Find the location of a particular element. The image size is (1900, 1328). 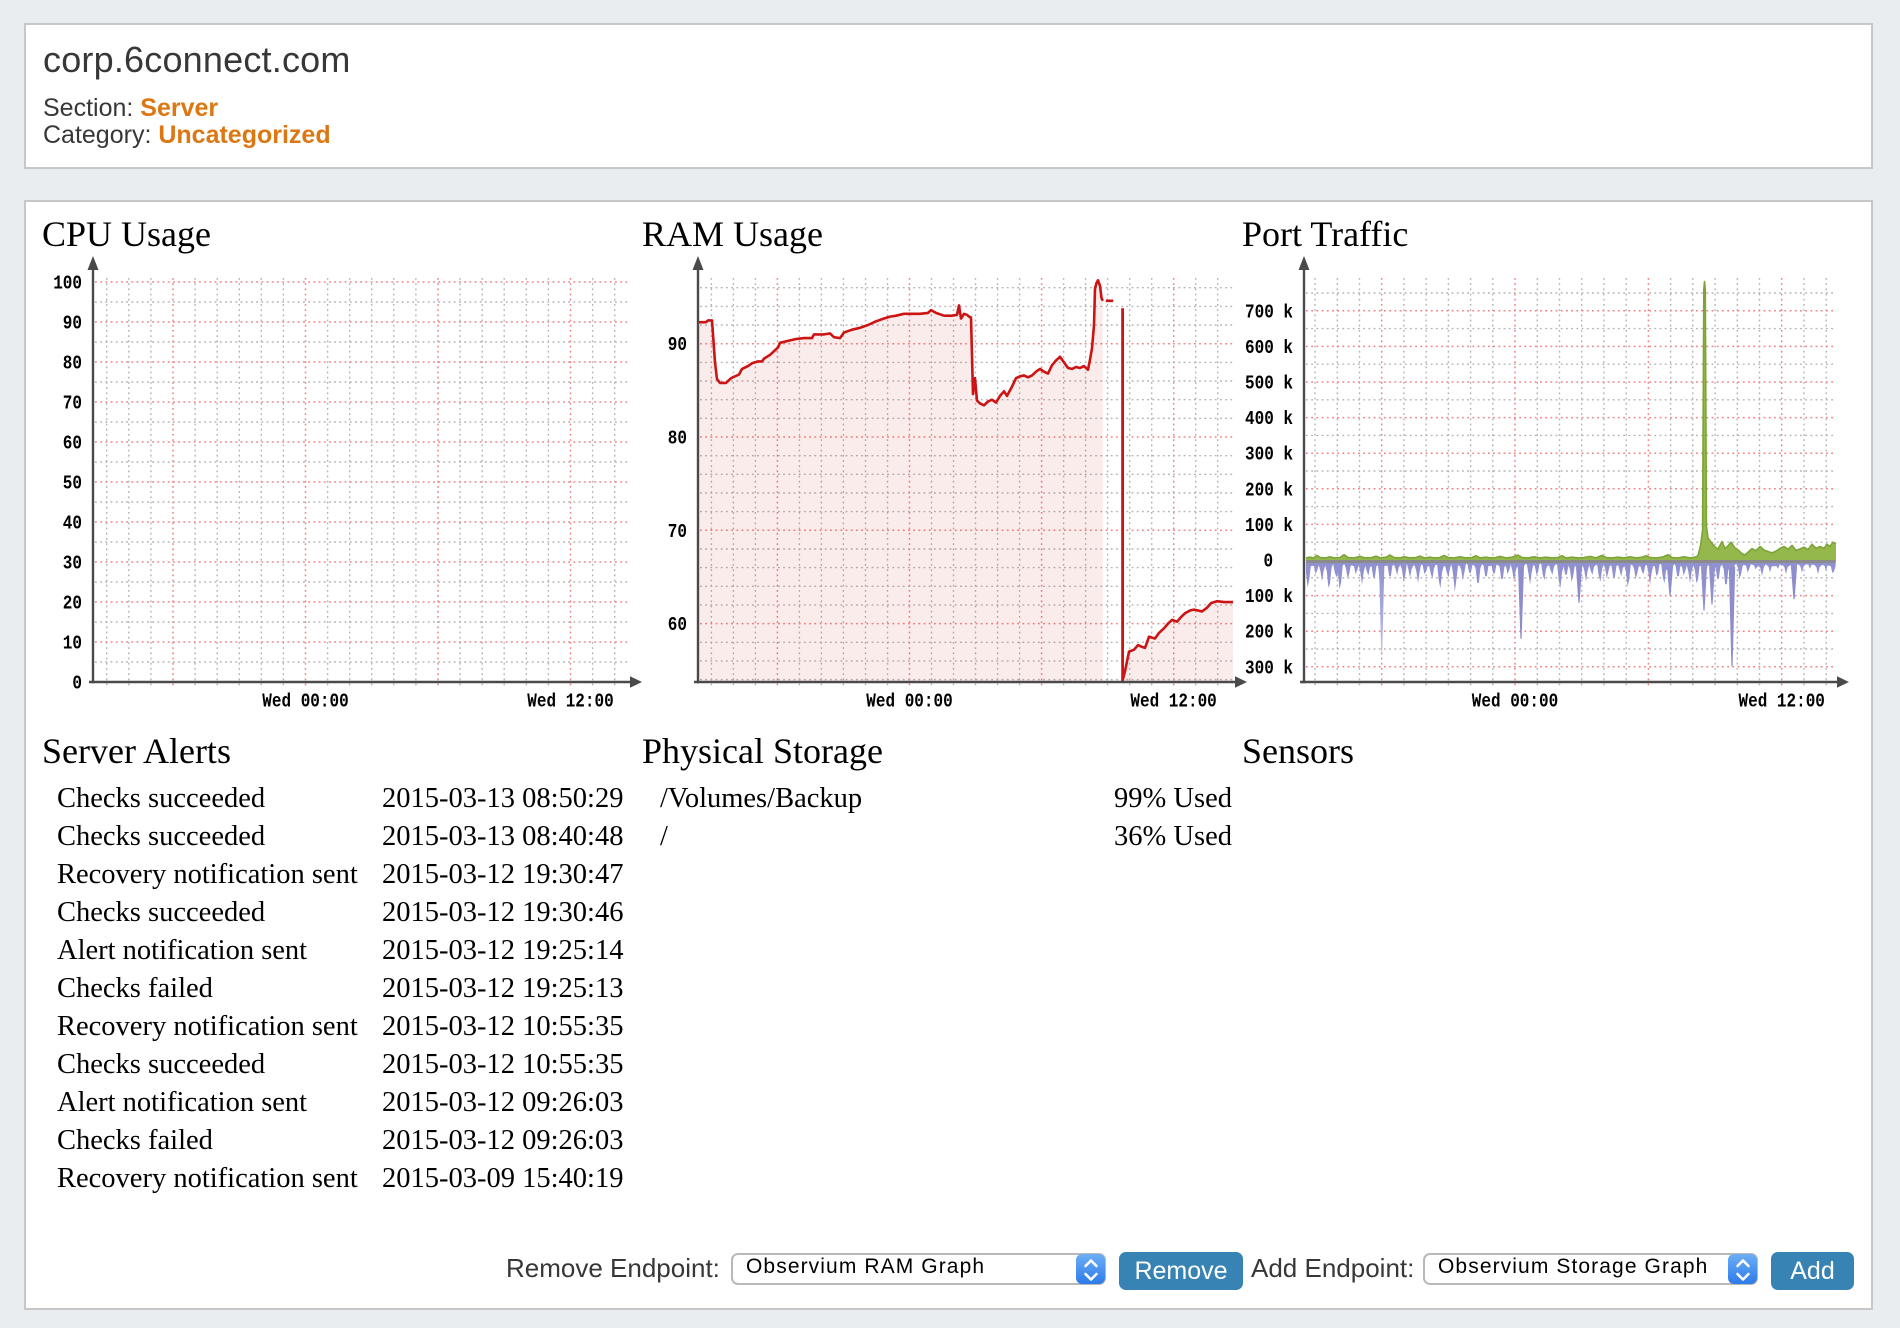

svg-text: 700 k is located at coordinates (1269, 312).